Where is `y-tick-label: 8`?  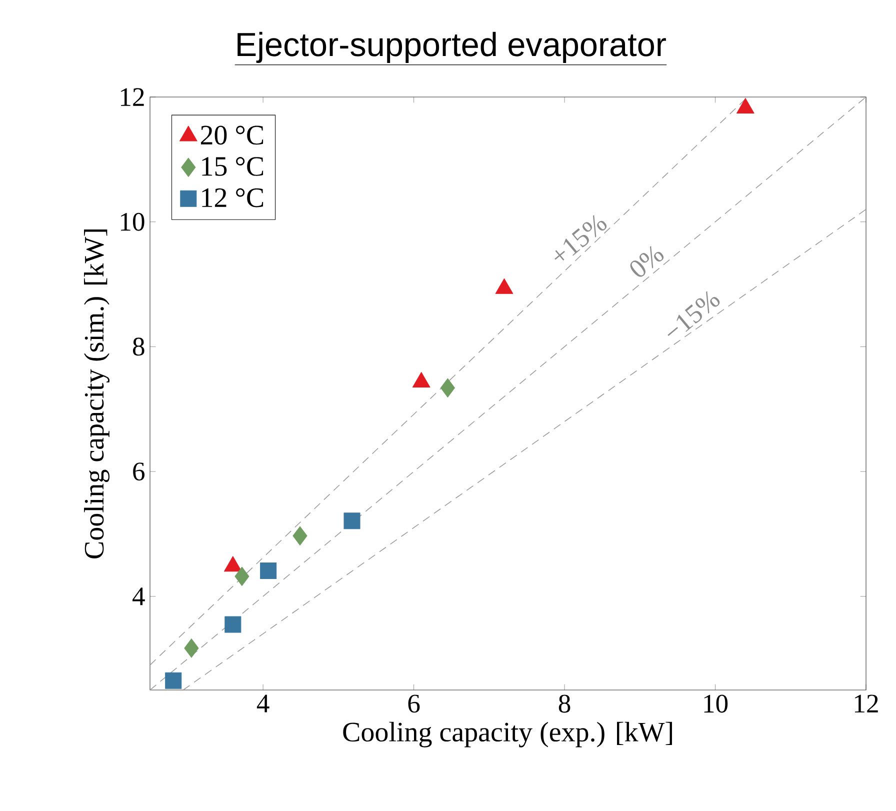 y-tick-label: 8 is located at coordinates (138, 347).